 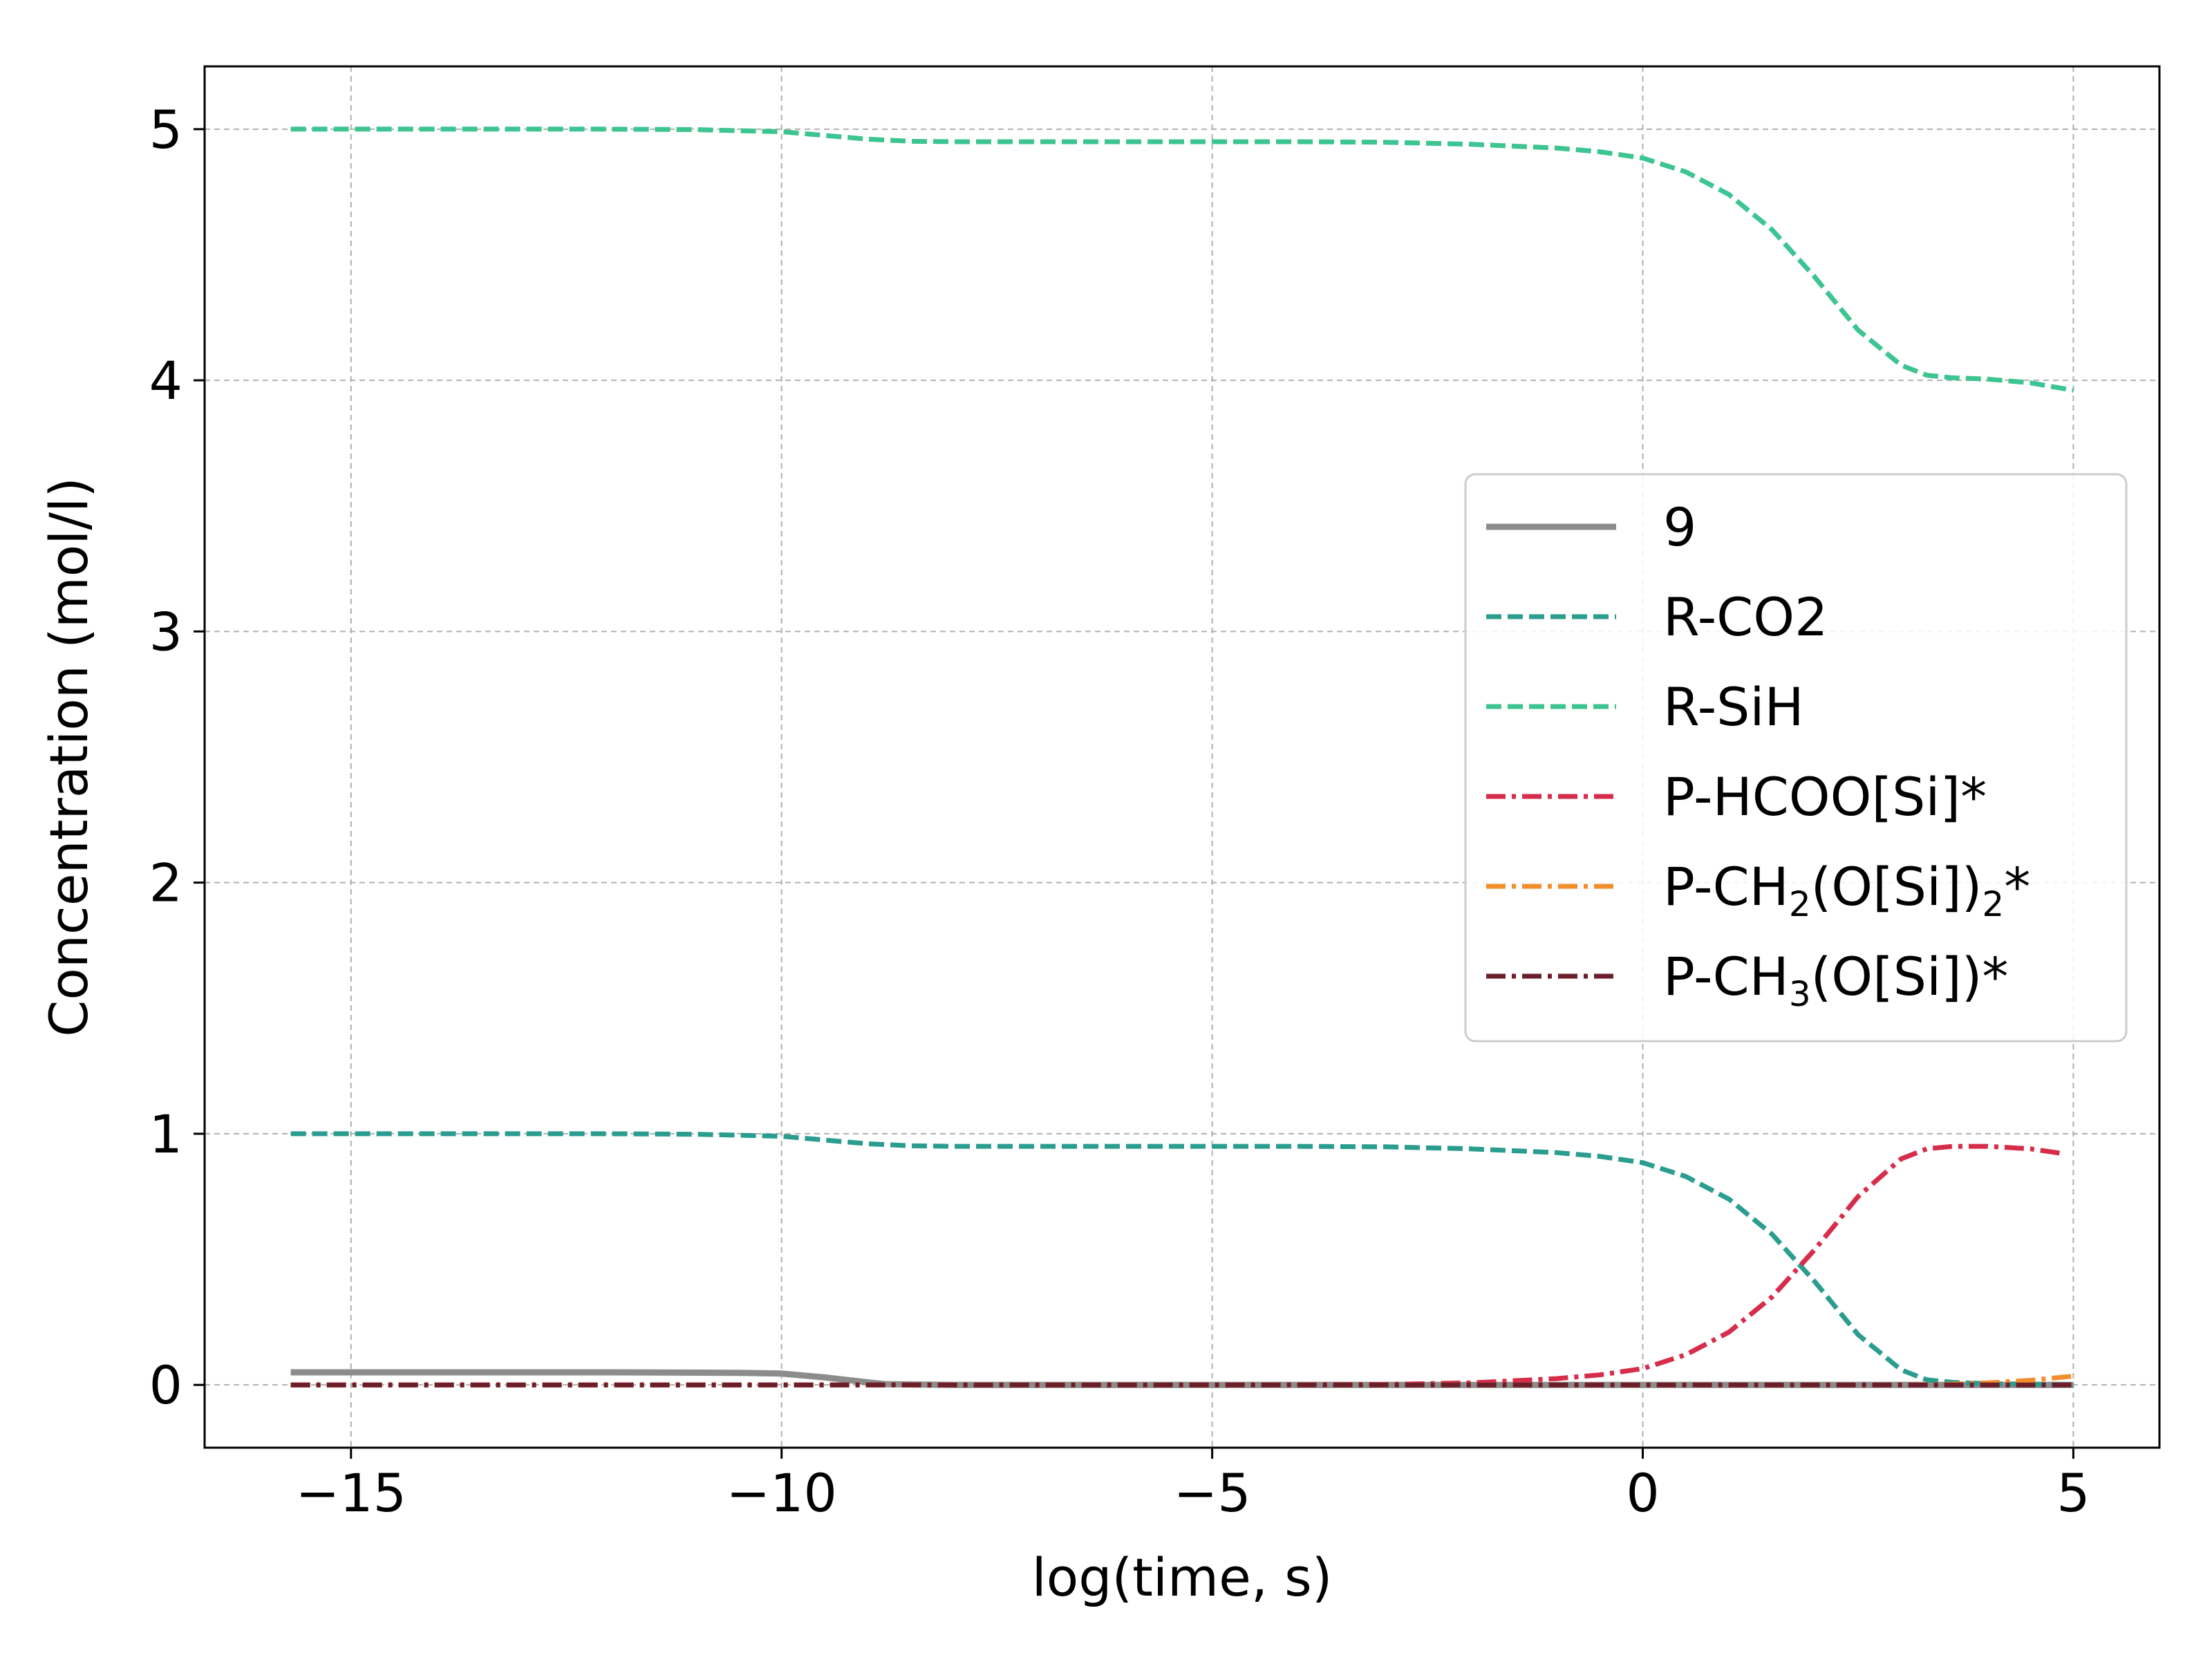 What do you see at coordinates (165, 381) in the screenshot?
I see `y-tick-label: 4` at bounding box center [165, 381].